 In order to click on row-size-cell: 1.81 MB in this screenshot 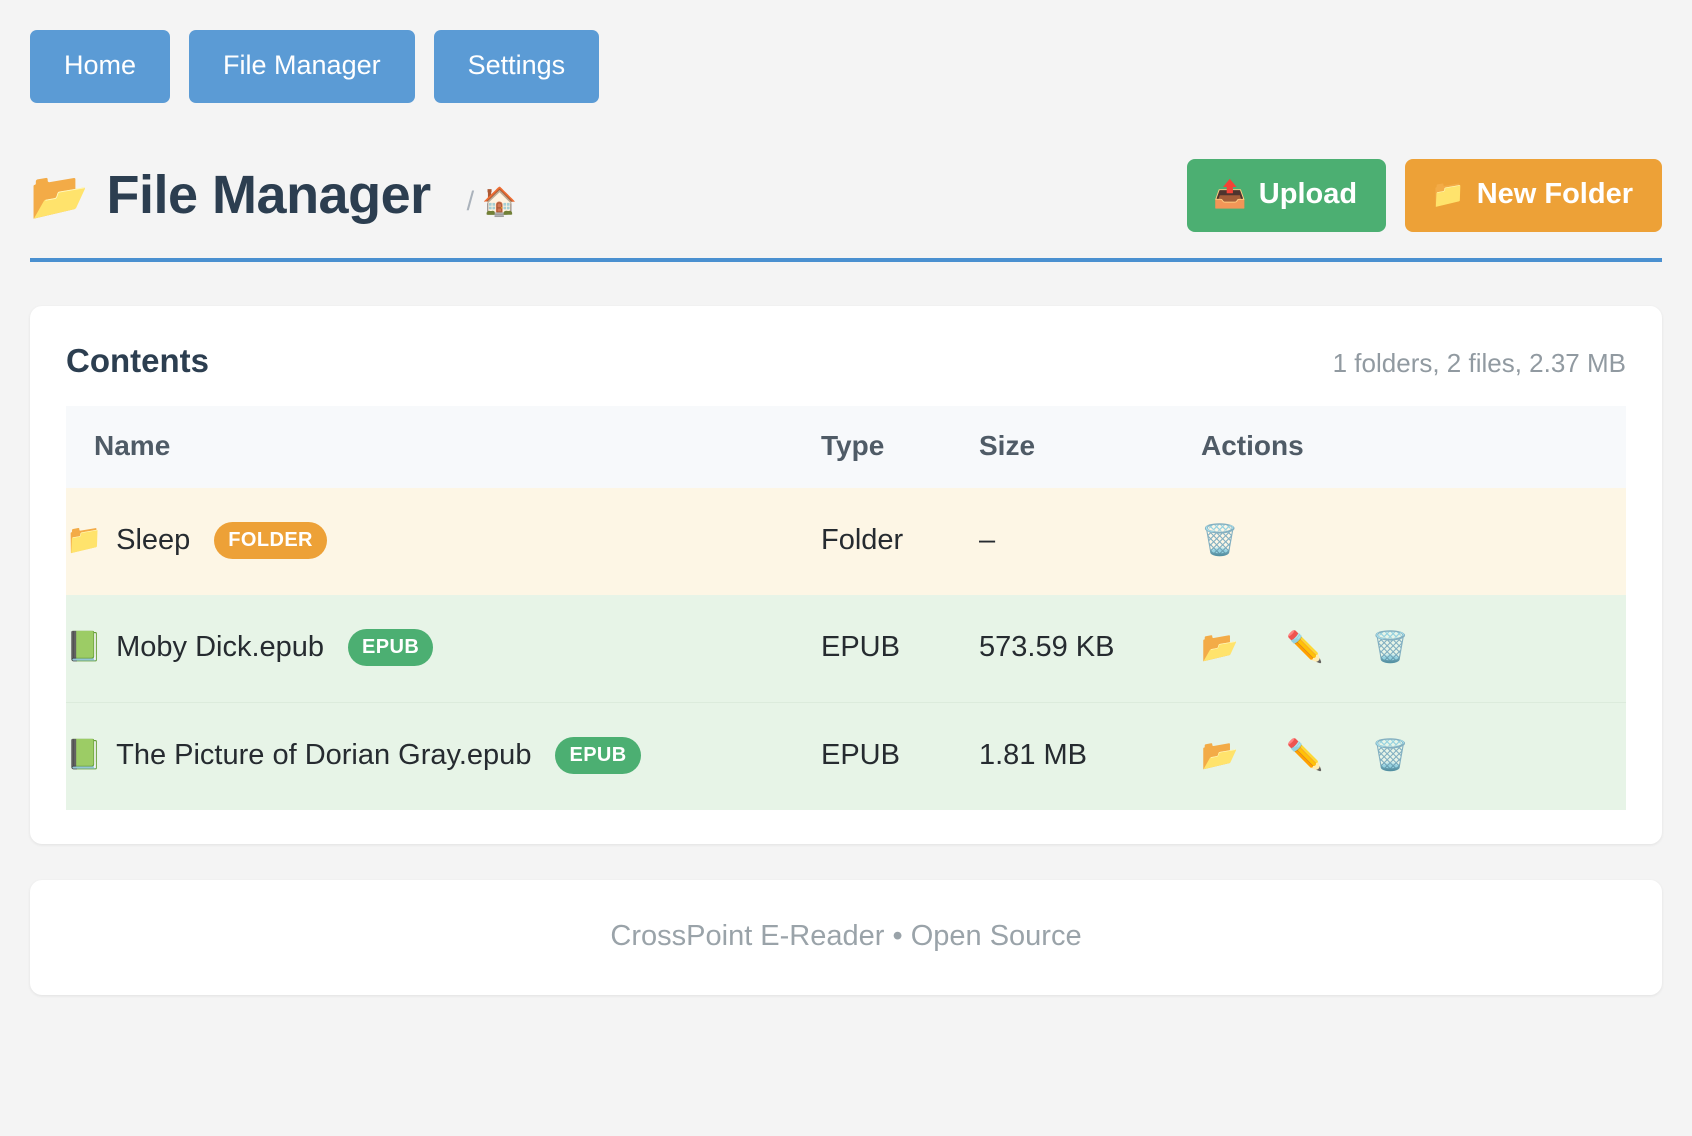, I will do `click(1090, 756)`.